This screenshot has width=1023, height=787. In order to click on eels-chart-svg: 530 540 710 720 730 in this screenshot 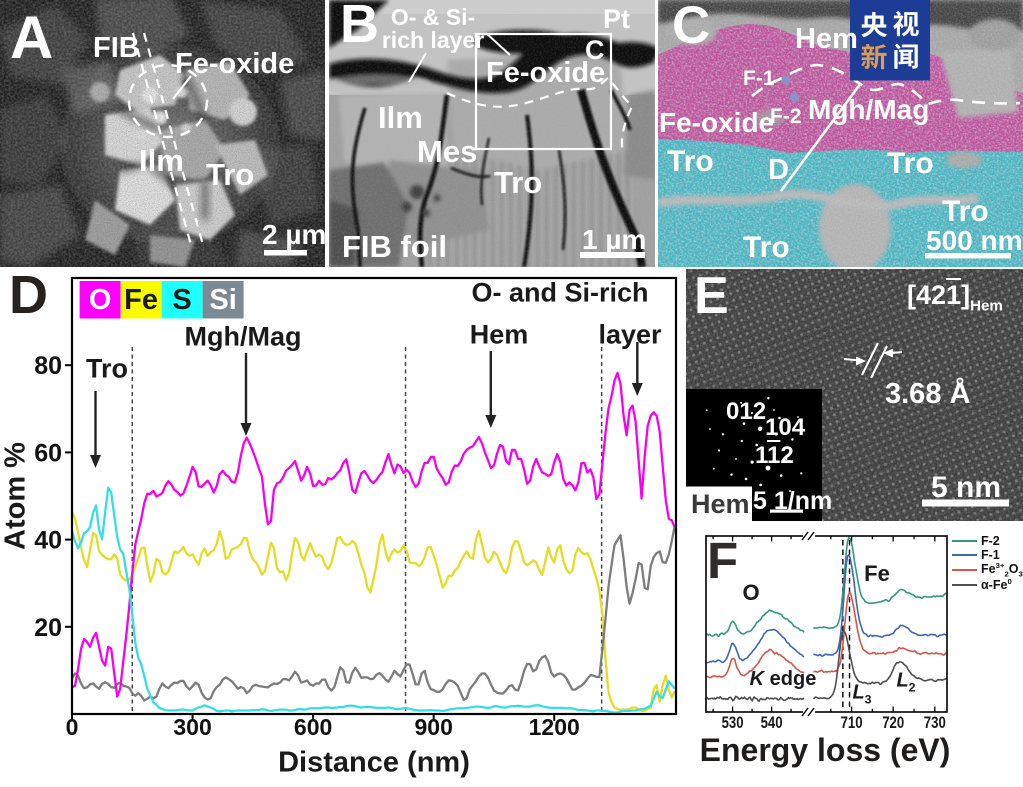, I will do `click(826, 631)`.